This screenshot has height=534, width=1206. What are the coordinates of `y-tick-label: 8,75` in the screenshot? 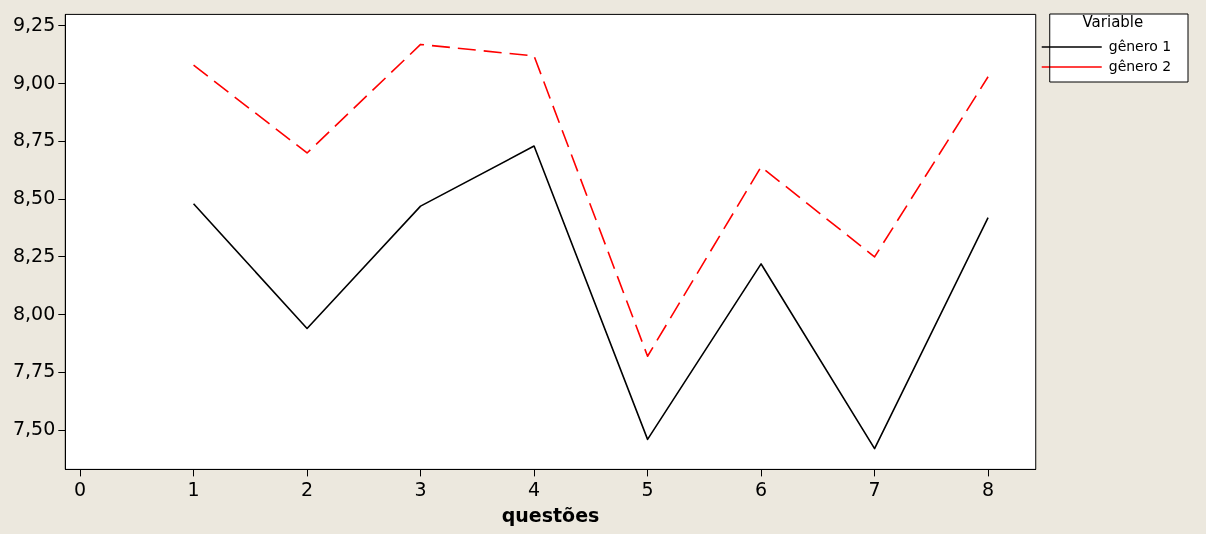 It's located at (34, 139).